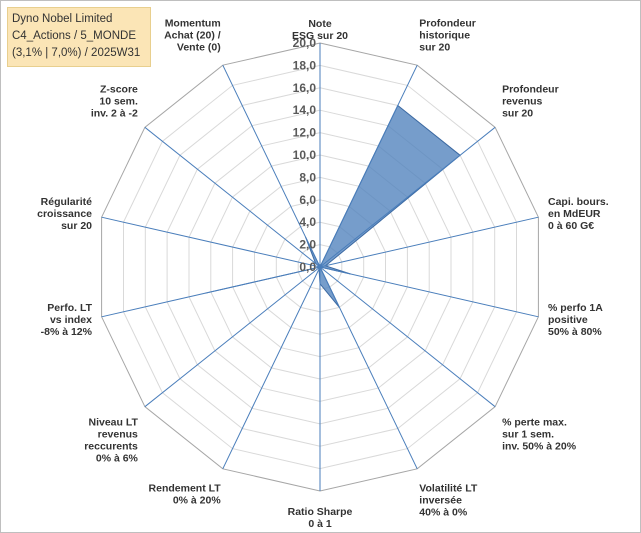 The width and height of the screenshot is (641, 533). I want to click on axis-label-12: Z-score 10 sem. inv. 2 à -2, so click(114, 102).